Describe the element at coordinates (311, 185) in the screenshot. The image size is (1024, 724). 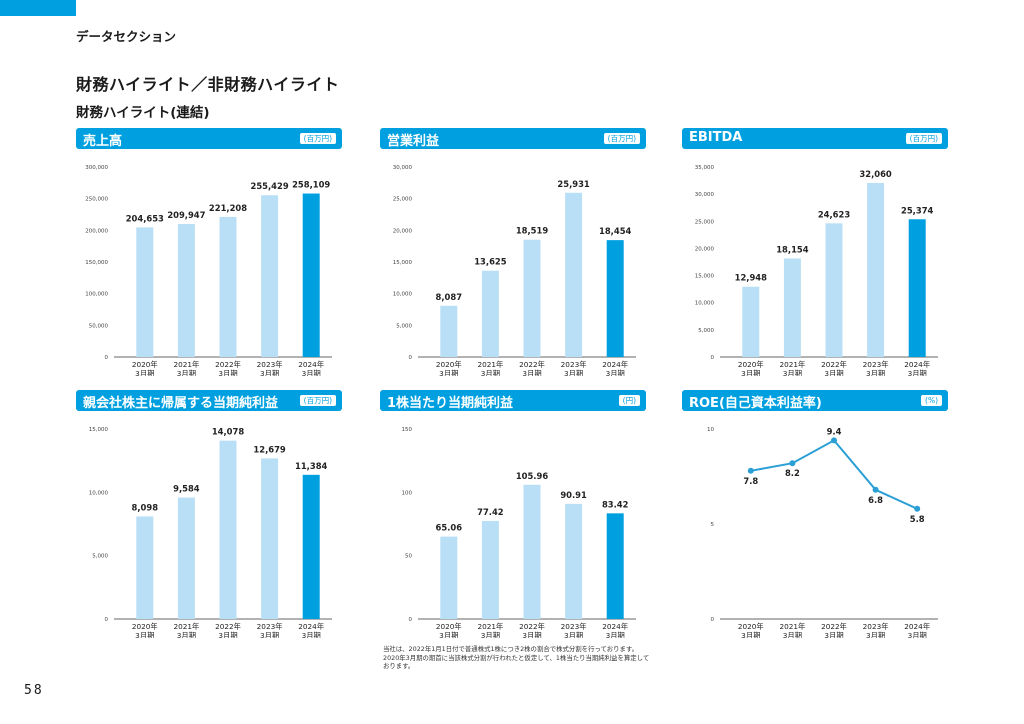
I see `data-label: 258,109` at that location.